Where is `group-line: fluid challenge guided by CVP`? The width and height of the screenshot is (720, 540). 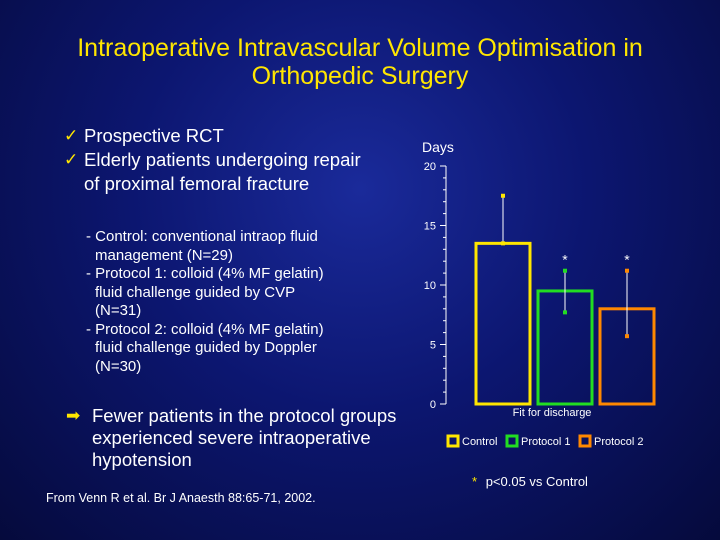 group-line: fluid challenge guided by CVP is located at coordinates (195, 292).